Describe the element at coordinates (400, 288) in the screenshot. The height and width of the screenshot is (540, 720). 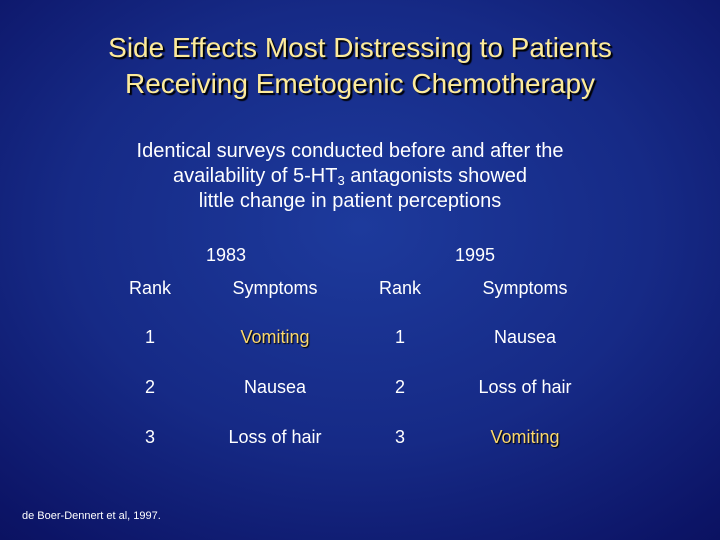
I see `header-rank-1995: Rank` at that location.